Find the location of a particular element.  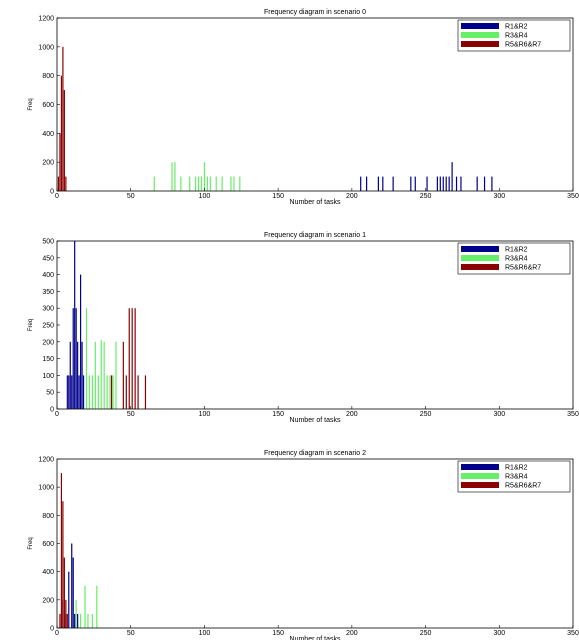

y-tick-label: 450 is located at coordinates (48, 258).